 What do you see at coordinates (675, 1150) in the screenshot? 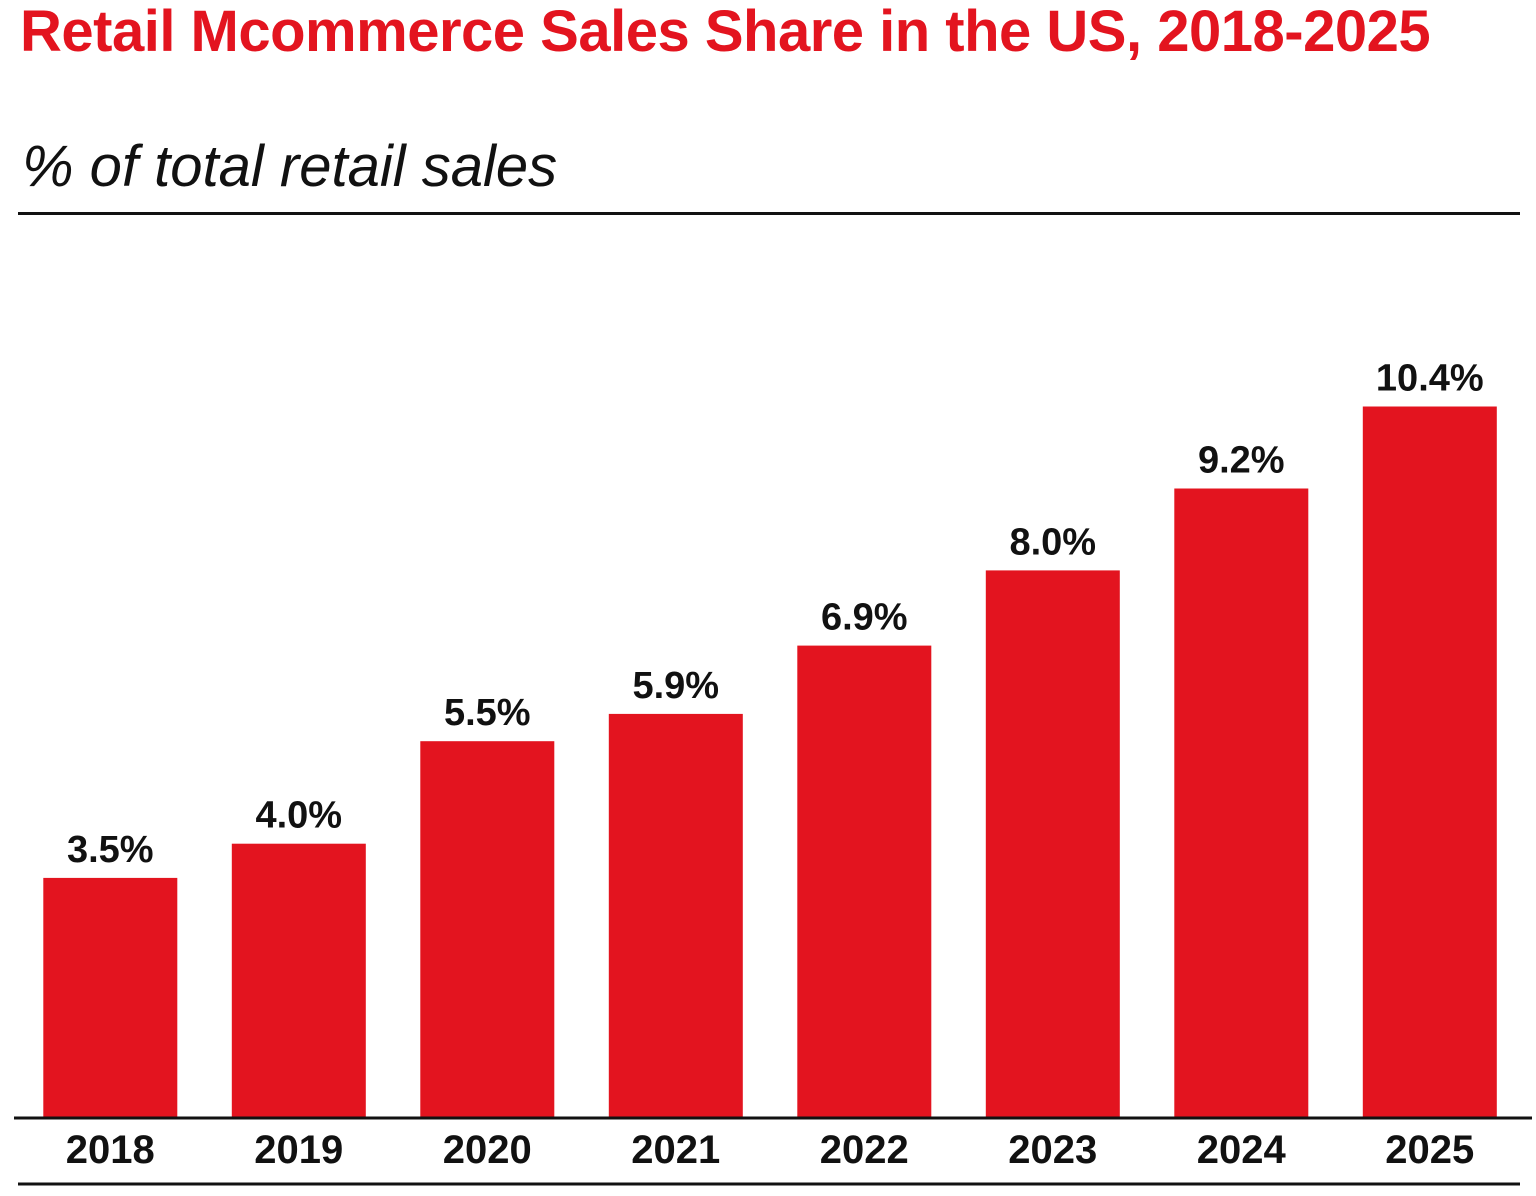
I see `x-tick-2021: 2021` at bounding box center [675, 1150].